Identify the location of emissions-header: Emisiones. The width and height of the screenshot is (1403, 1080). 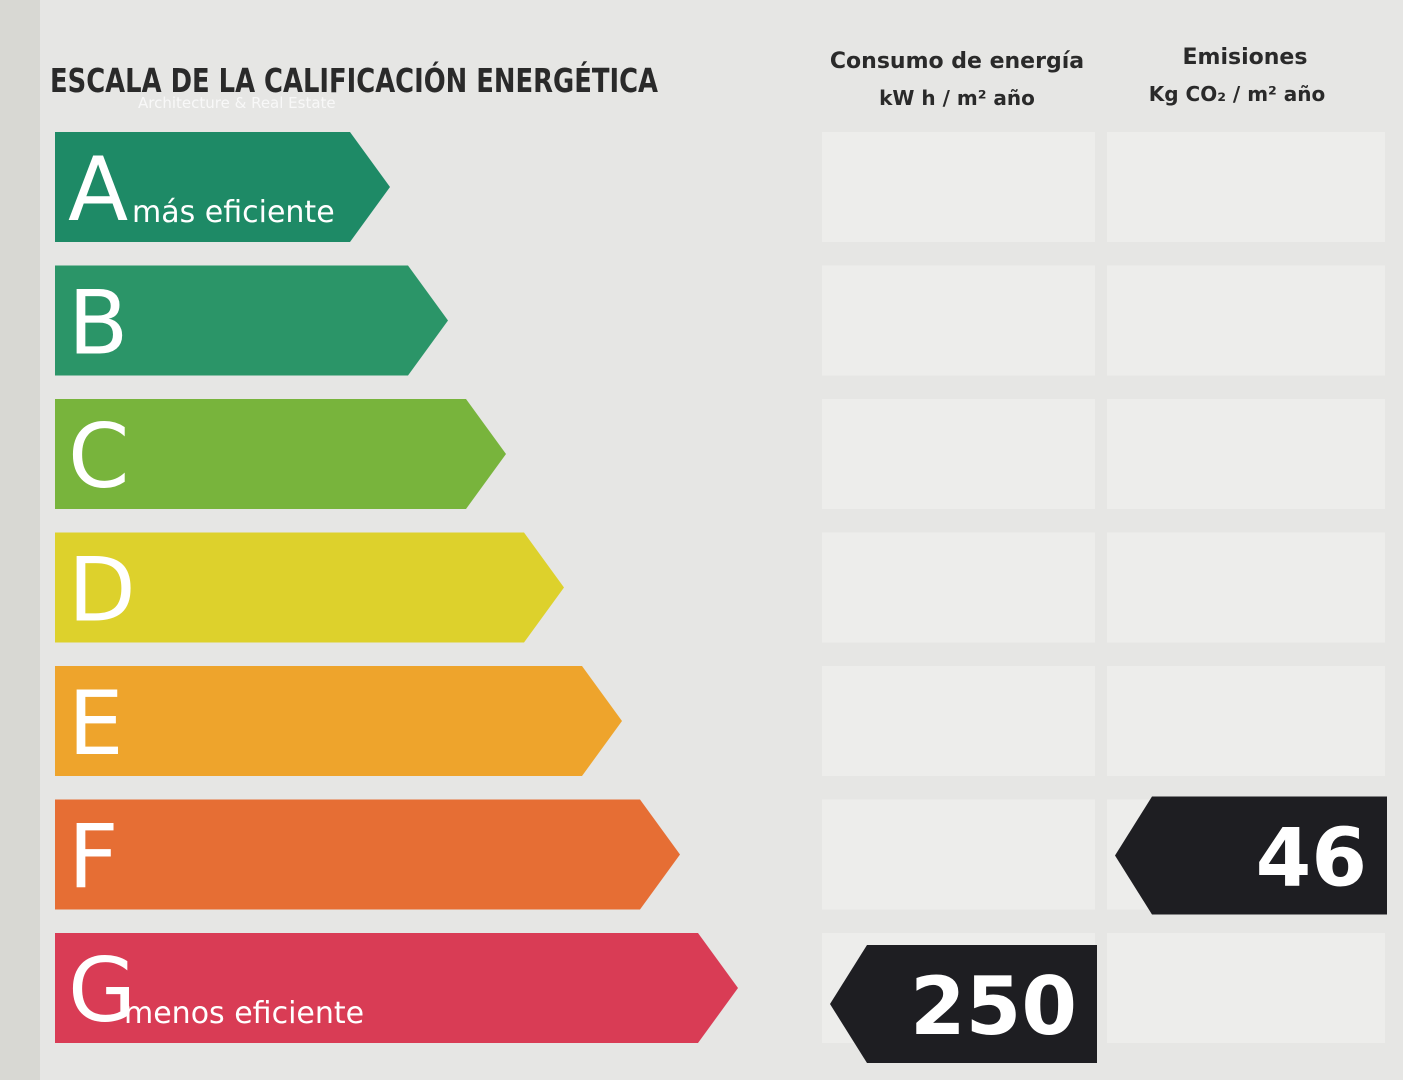
(1245, 57).